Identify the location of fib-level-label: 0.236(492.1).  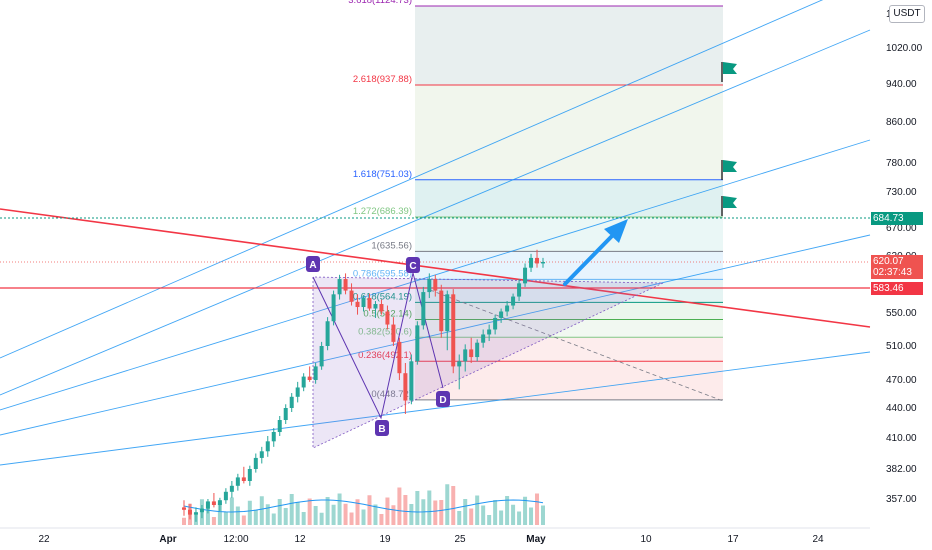
(385, 355).